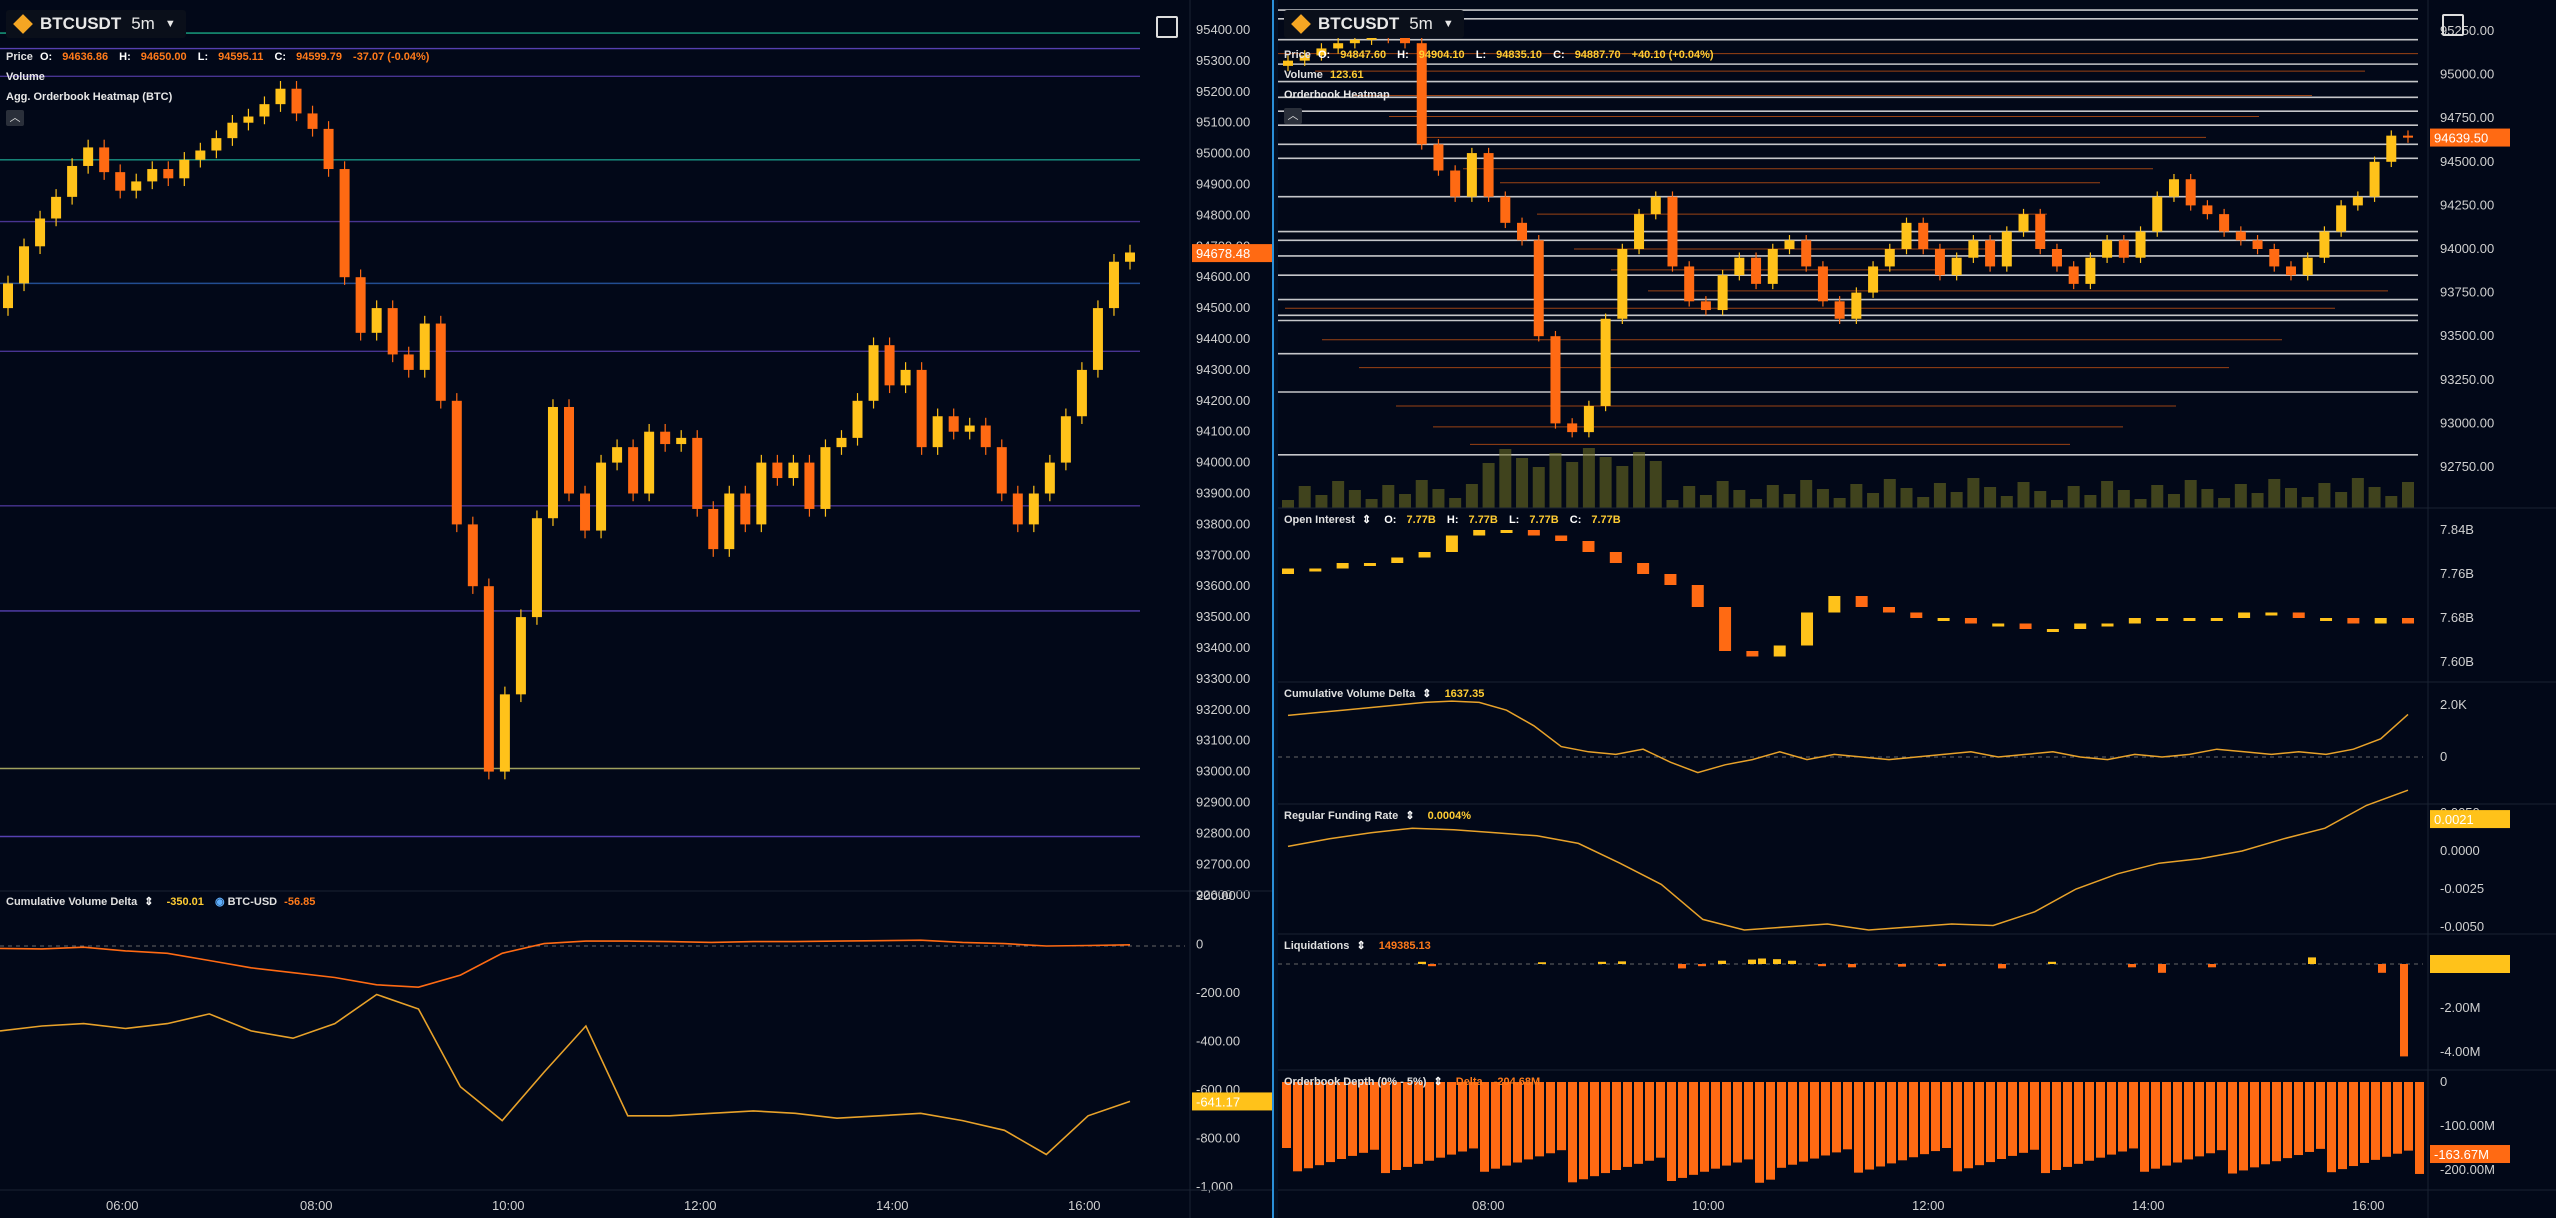  Describe the element at coordinates (2467, 466) in the screenshot. I see `price-axis-tick: 92750.00` at that location.